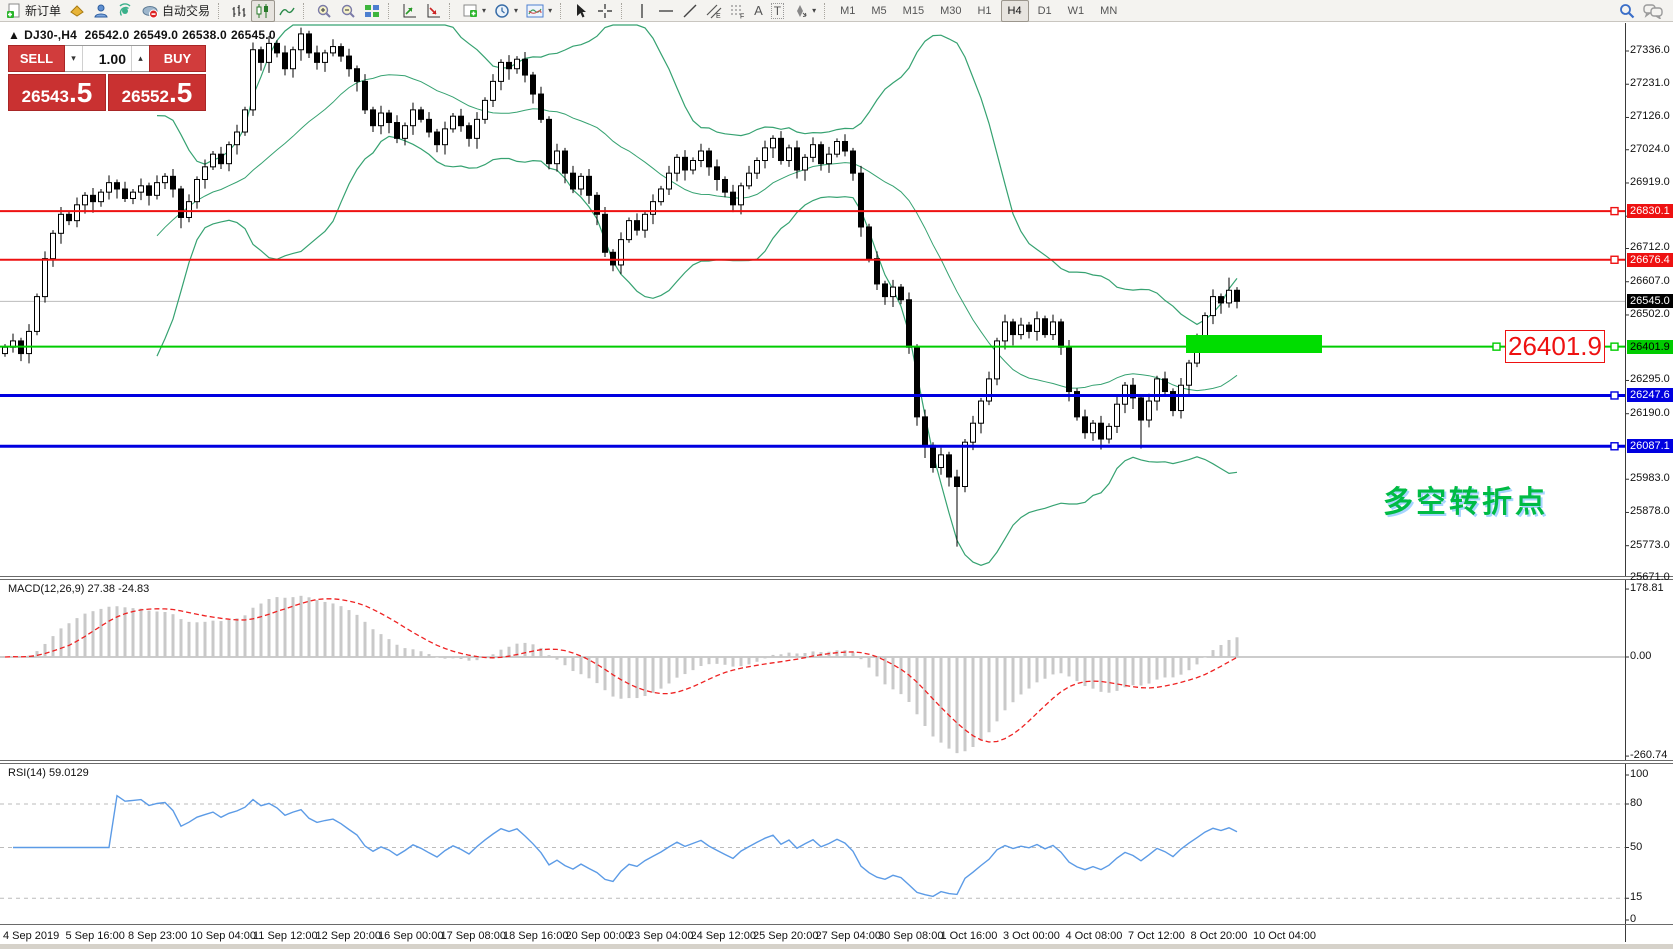 The image size is (1673, 949). I want to click on timeframe-M30: M30, so click(951, 10).